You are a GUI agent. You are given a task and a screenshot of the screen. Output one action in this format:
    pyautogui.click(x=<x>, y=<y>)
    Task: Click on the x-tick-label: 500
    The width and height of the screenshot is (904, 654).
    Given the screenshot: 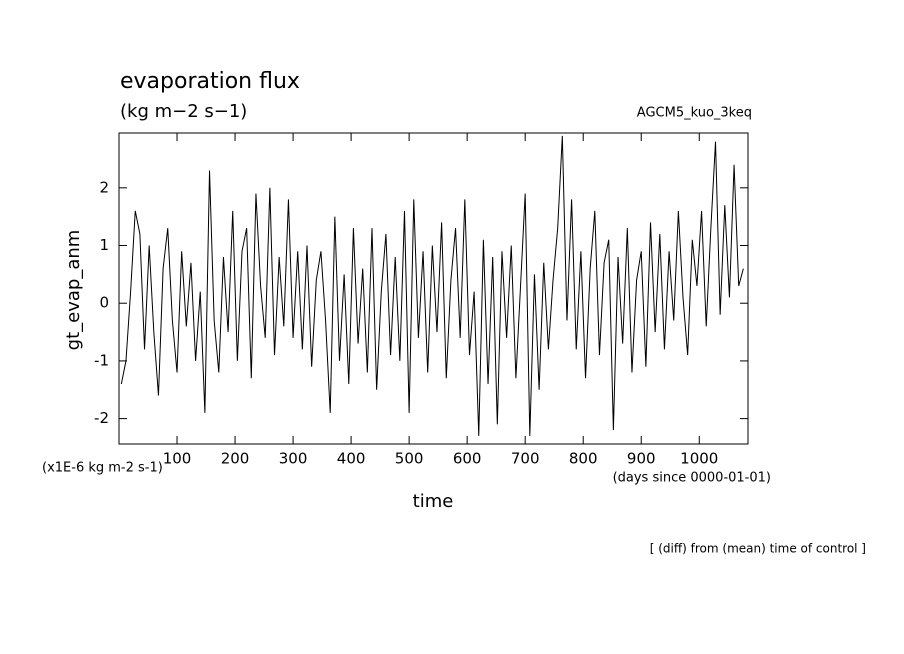 What is the action you would take?
    pyautogui.click(x=409, y=459)
    